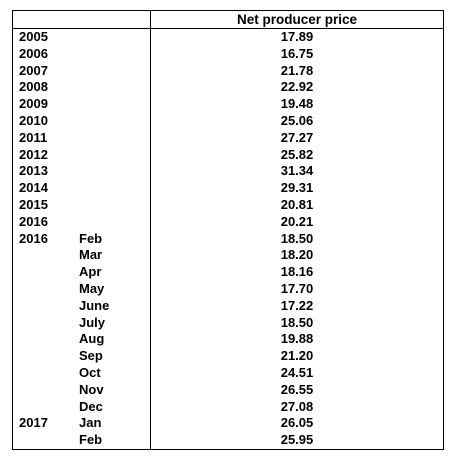  I want to click on year-cell: 2011, so click(45, 138).